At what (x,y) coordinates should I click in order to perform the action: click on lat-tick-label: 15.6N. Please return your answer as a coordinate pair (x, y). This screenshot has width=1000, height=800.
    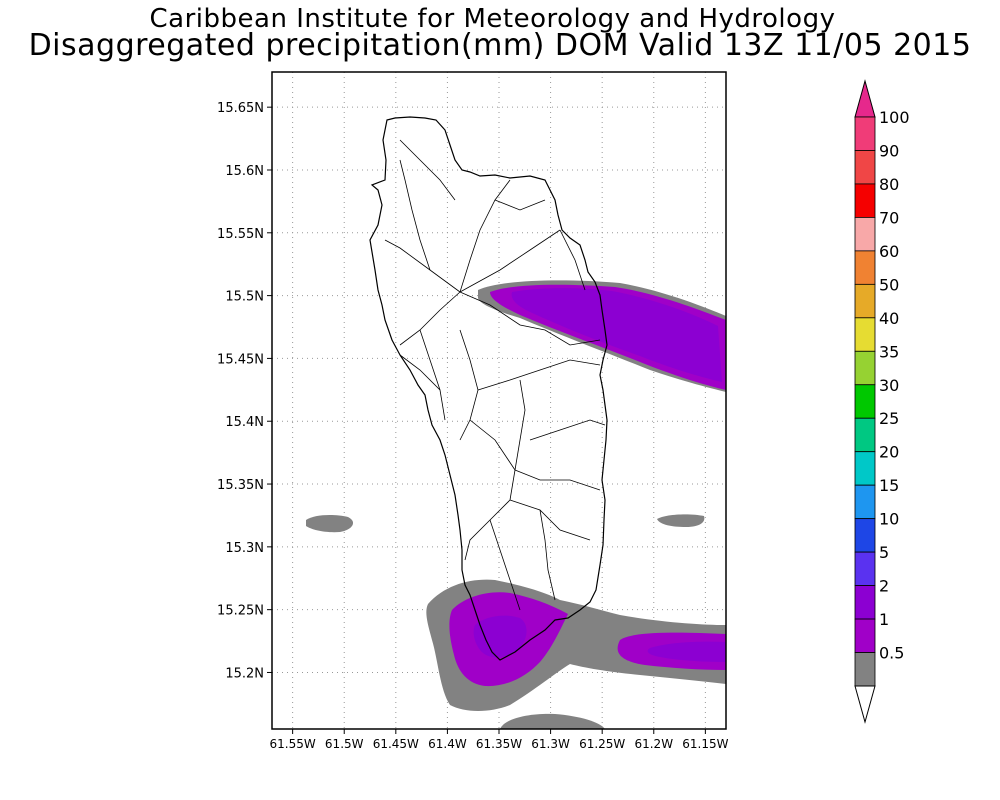
    Looking at the image, I should click on (244, 171).